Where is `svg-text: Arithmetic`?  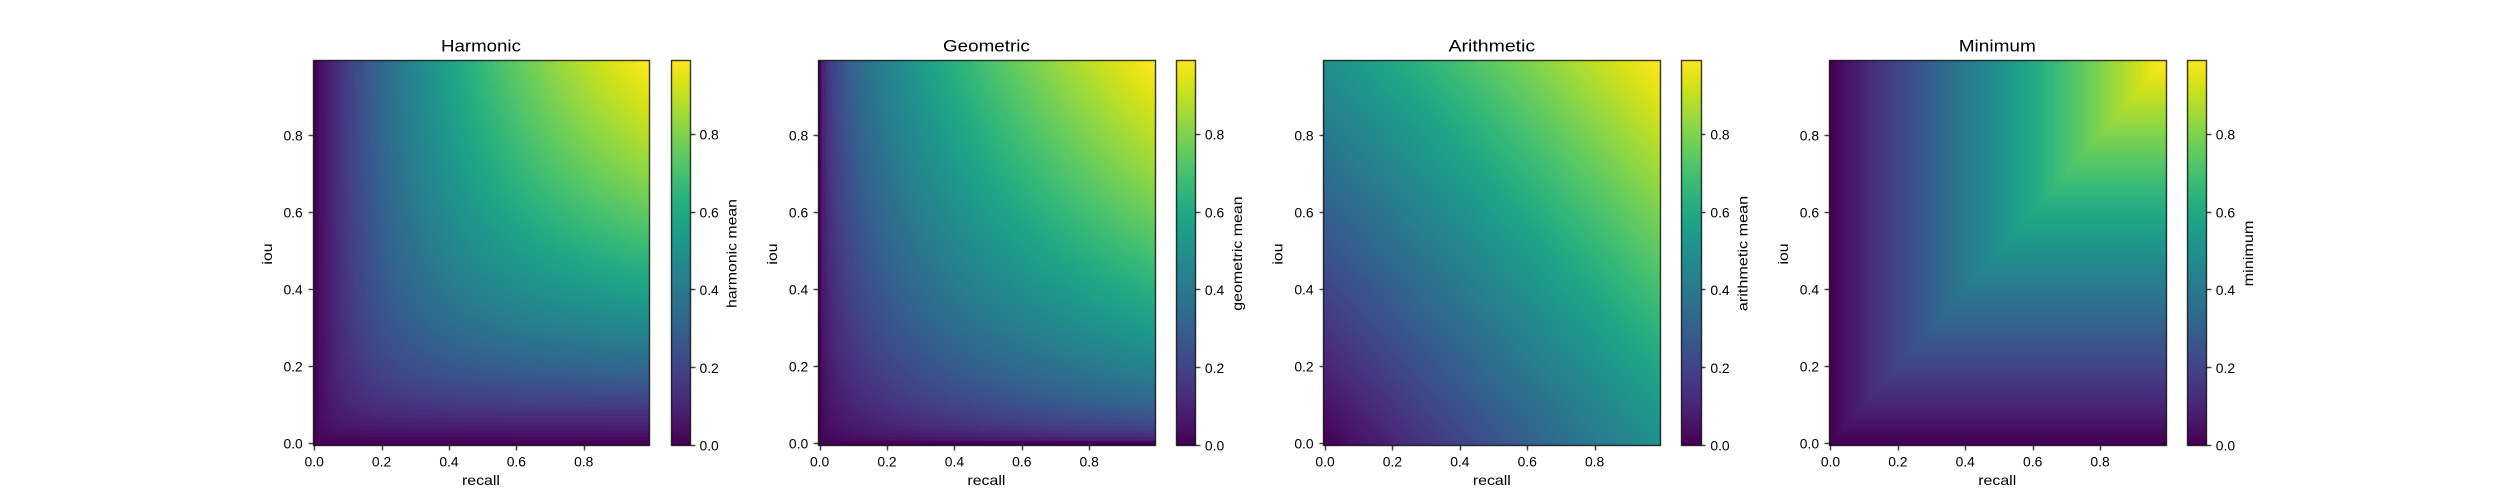 svg-text: Arithmetic is located at coordinates (1492, 46).